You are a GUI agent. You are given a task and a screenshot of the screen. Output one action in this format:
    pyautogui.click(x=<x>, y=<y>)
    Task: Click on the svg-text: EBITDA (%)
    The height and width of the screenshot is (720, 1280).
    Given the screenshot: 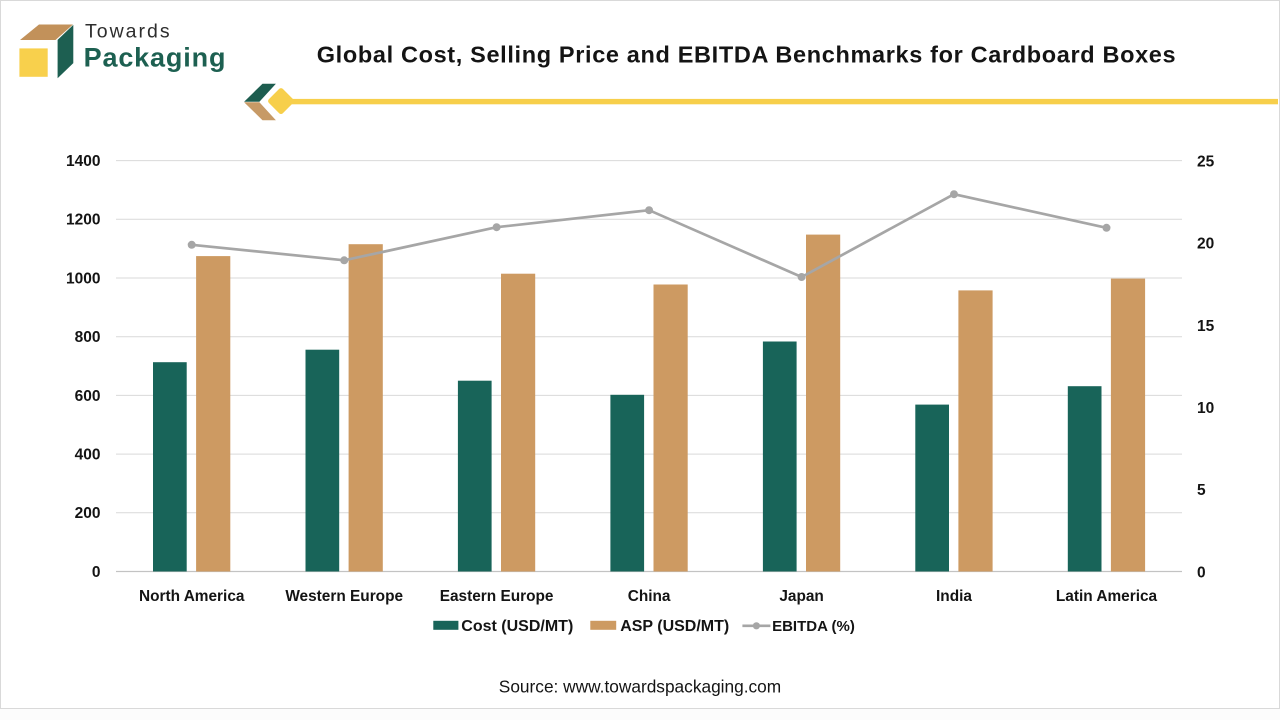 What is the action you would take?
    pyautogui.click(x=813, y=626)
    